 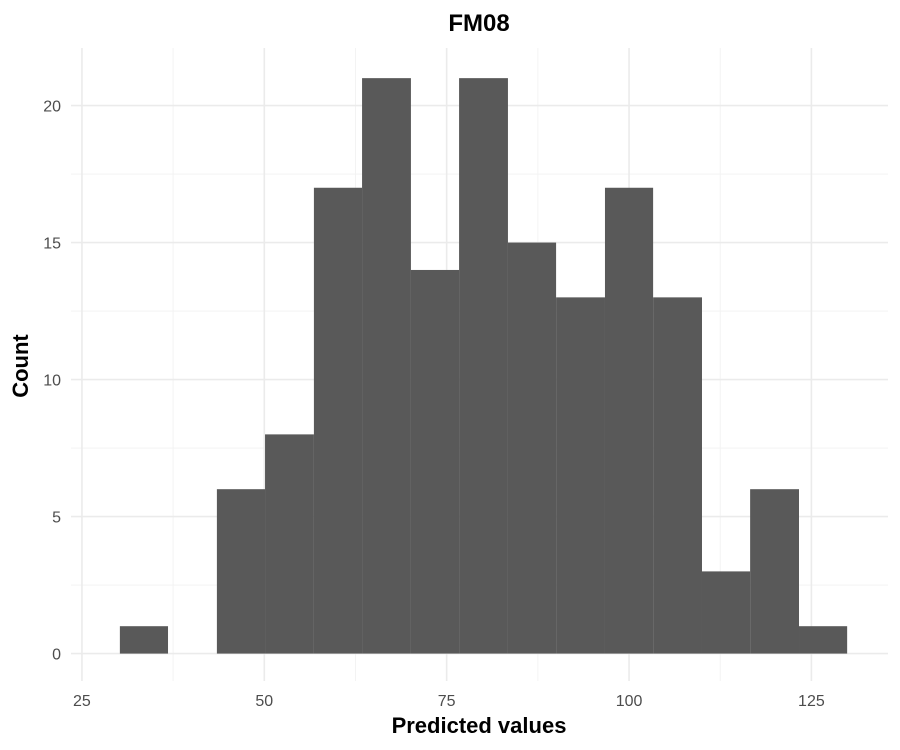 I want to click on chart-title: FM08, so click(x=478, y=23).